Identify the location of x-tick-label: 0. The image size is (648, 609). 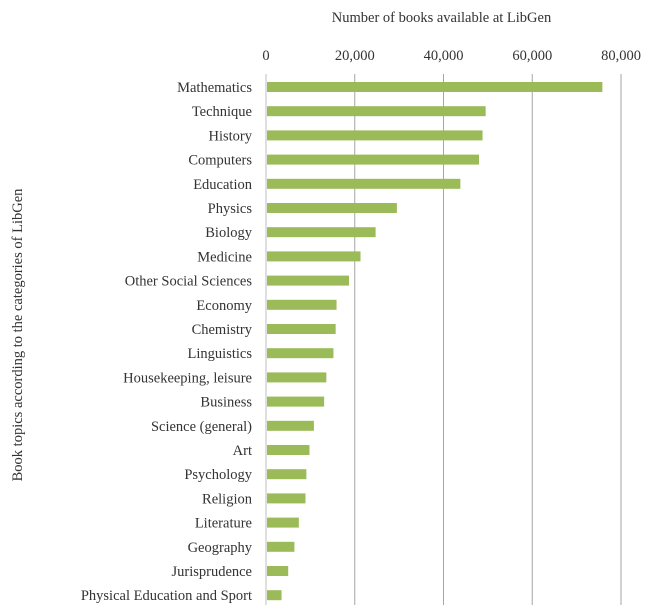
(265, 56).